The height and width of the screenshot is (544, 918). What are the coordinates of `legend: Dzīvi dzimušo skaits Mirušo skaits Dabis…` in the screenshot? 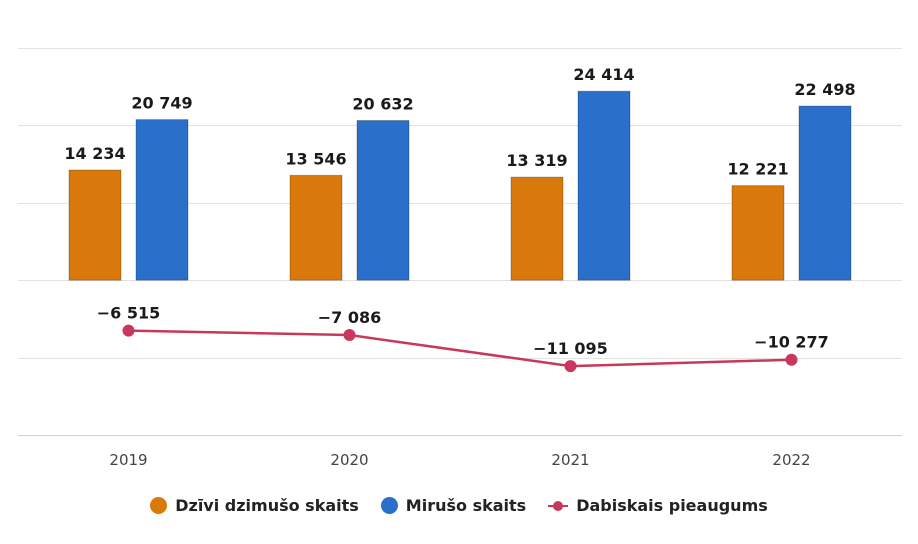 It's located at (459, 505).